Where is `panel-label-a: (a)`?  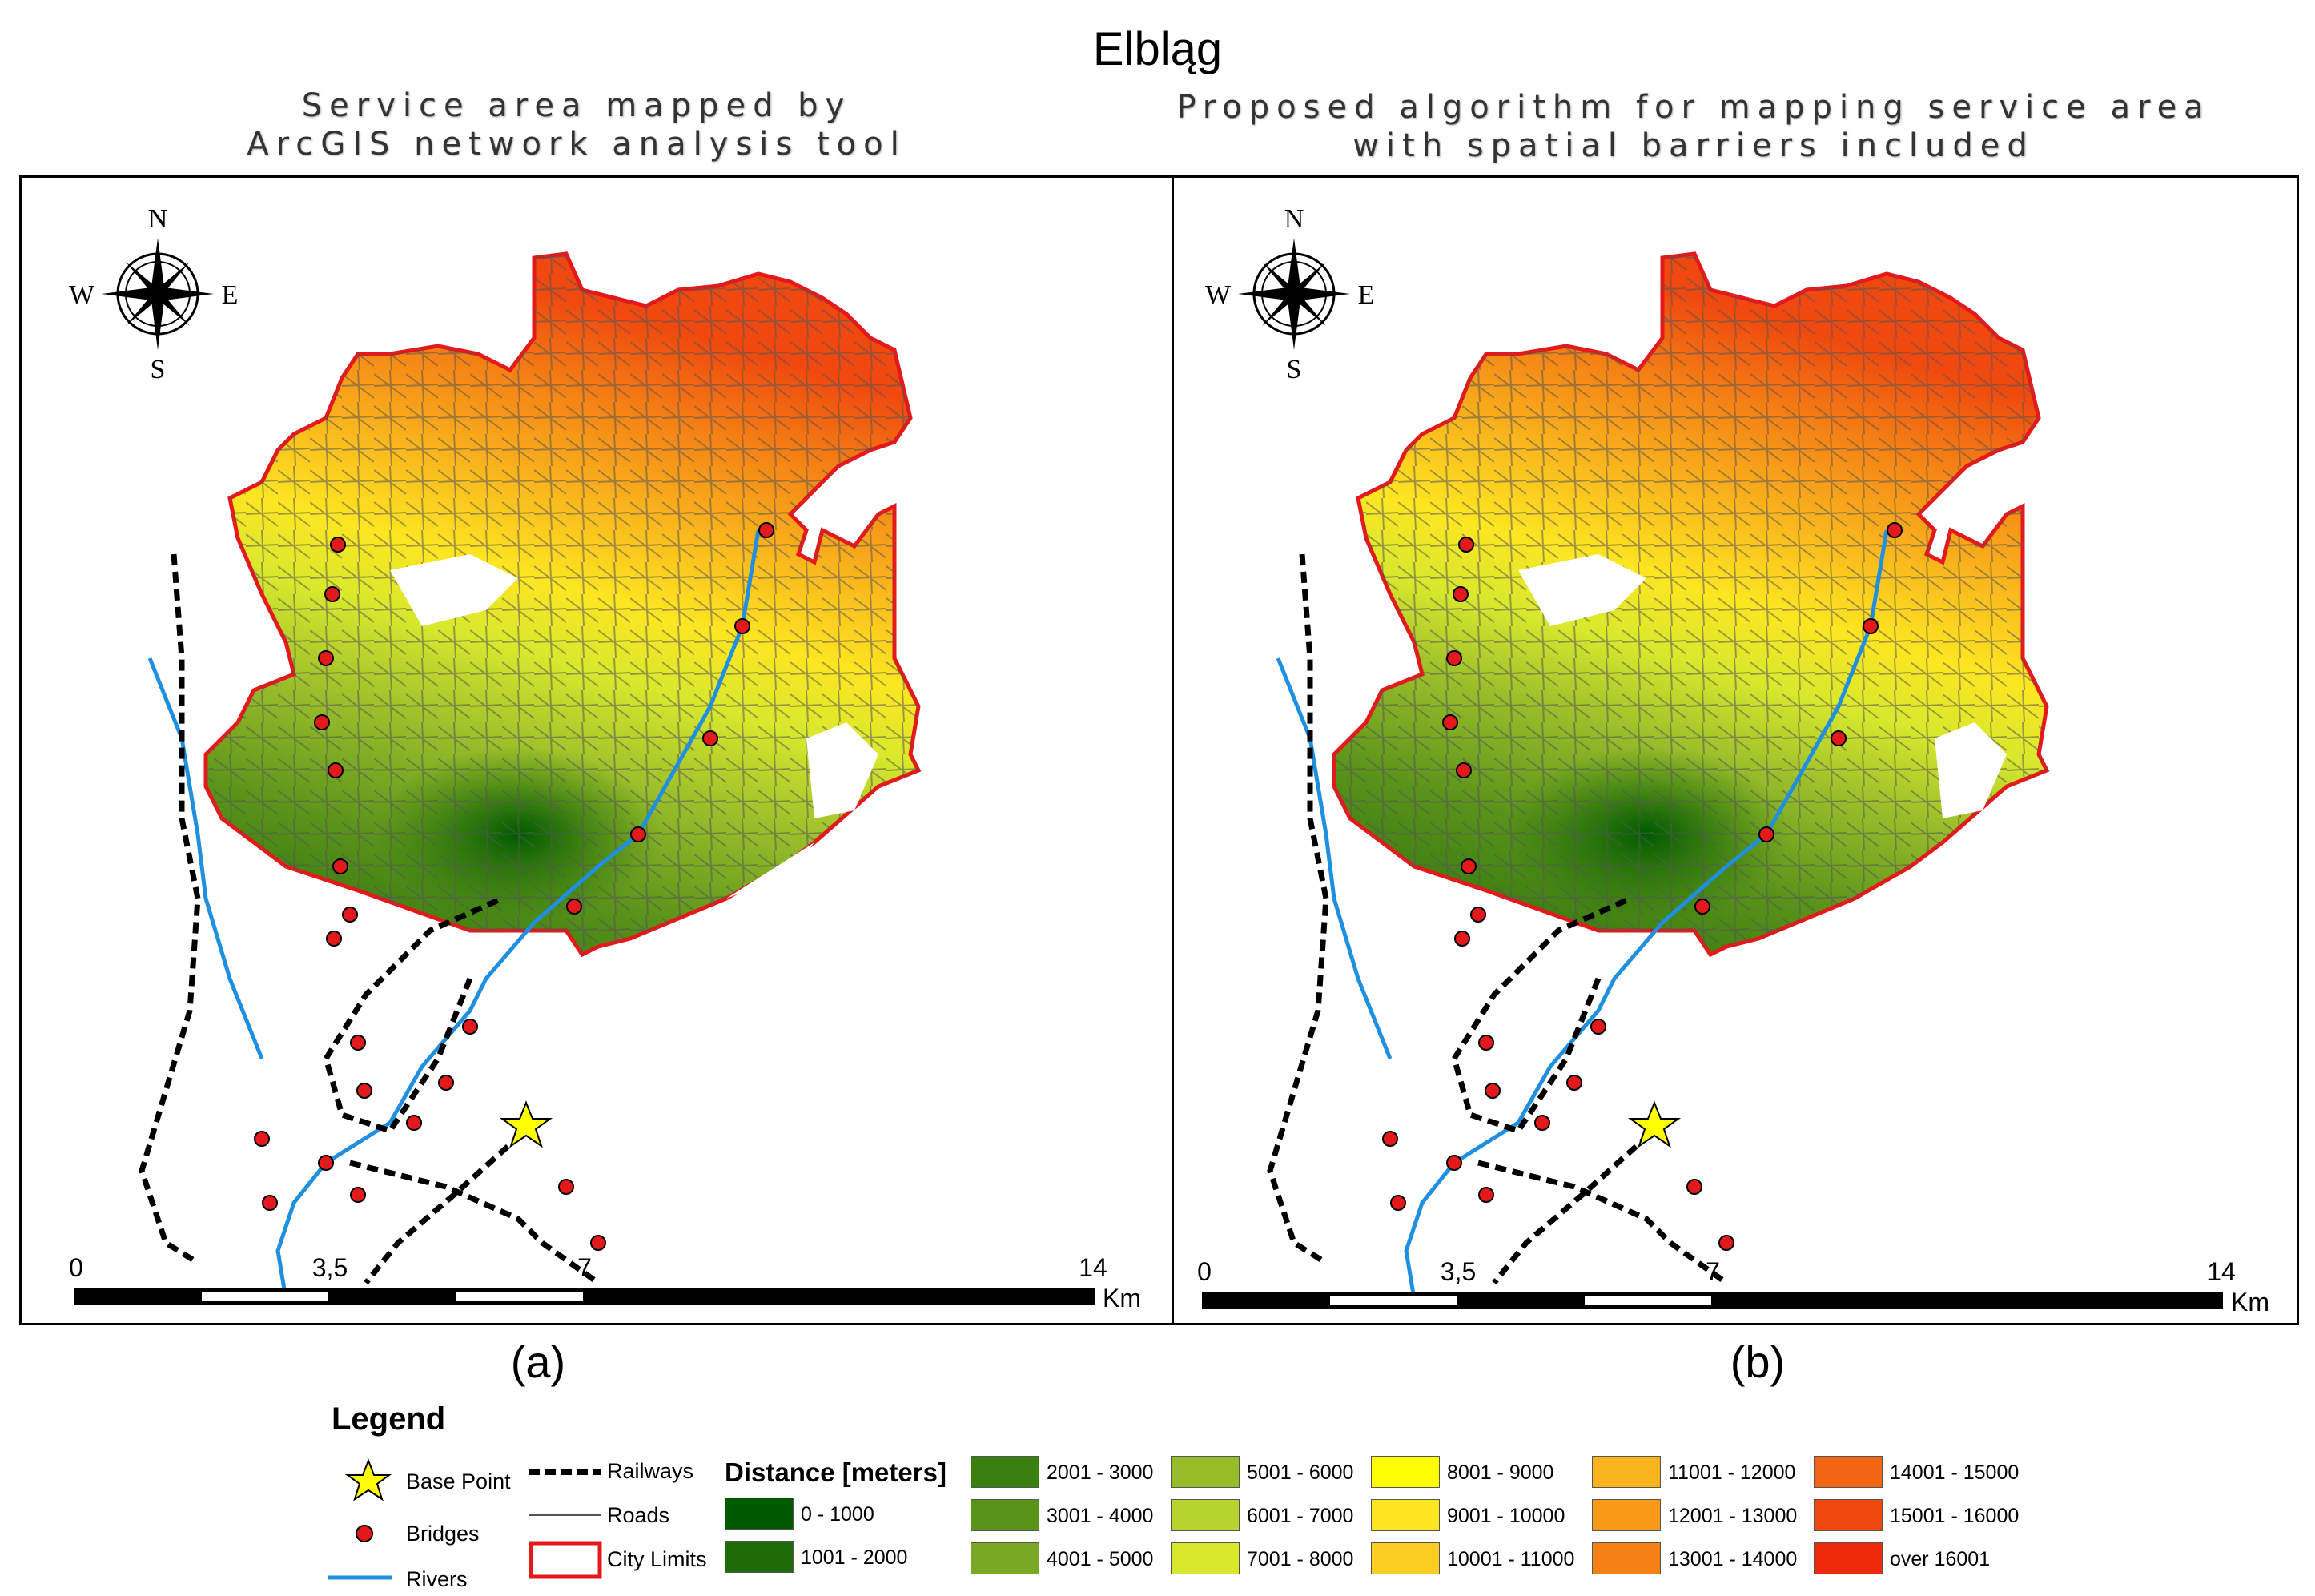 panel-label-a: (a) is located at coordinates (538, 1362).